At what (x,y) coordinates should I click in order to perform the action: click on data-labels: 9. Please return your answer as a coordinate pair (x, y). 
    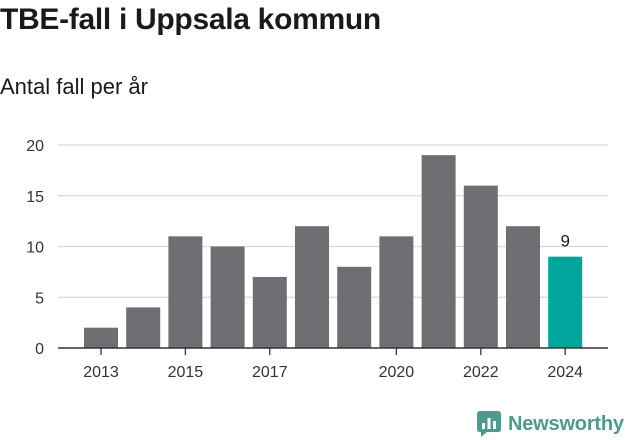
    Looking at the image, I should click on (564, 241).